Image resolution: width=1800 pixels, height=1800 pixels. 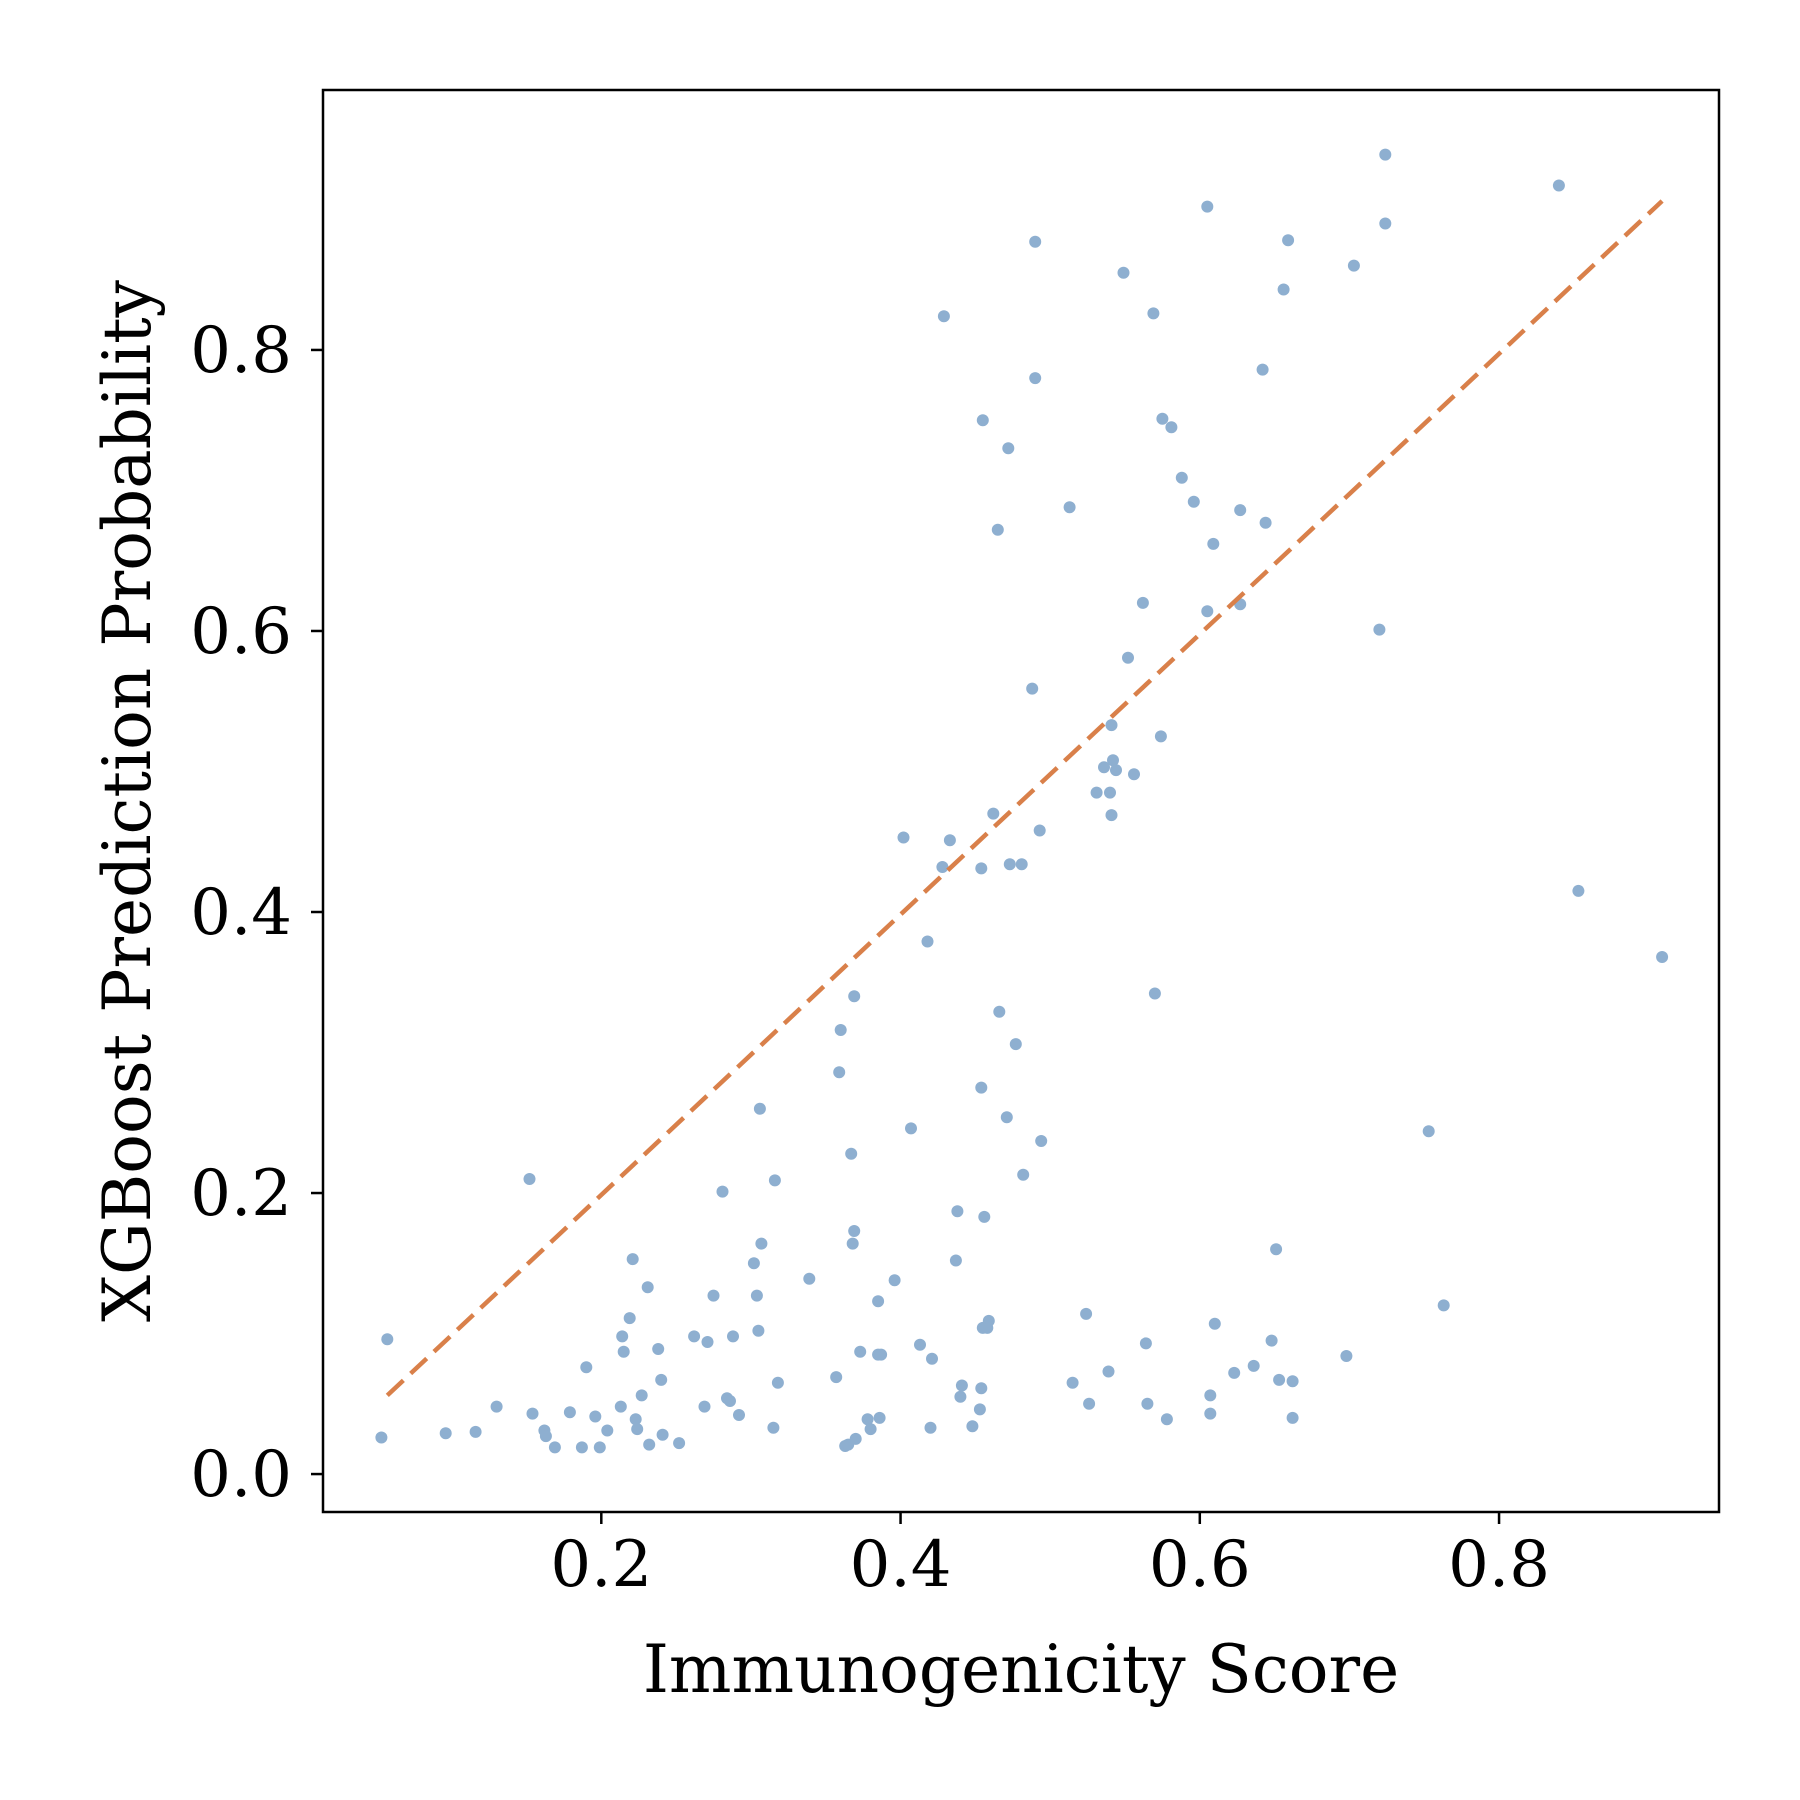 I want to click on y-axis-label: XGBoost Prediction Probability, so click(x=127, y=800).